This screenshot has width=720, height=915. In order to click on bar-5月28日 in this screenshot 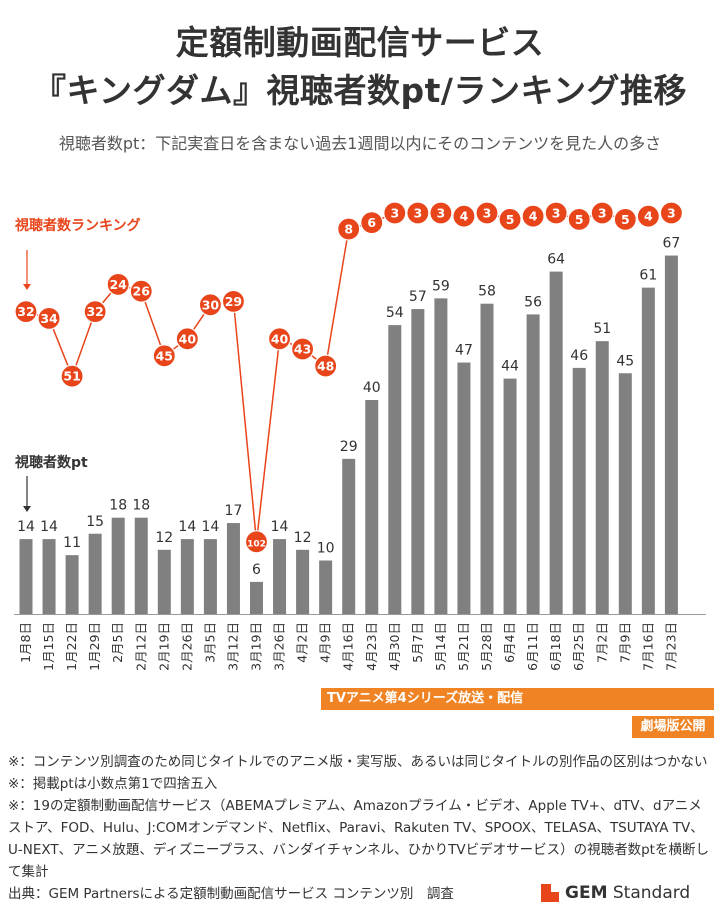, I will do `click(487, 458)`.